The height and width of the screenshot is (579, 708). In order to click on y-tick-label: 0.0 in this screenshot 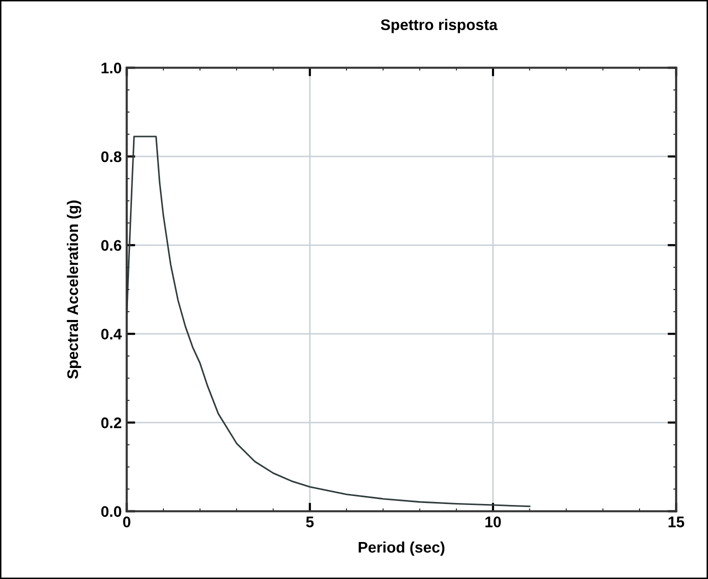, I will do `click(111, 511)`.